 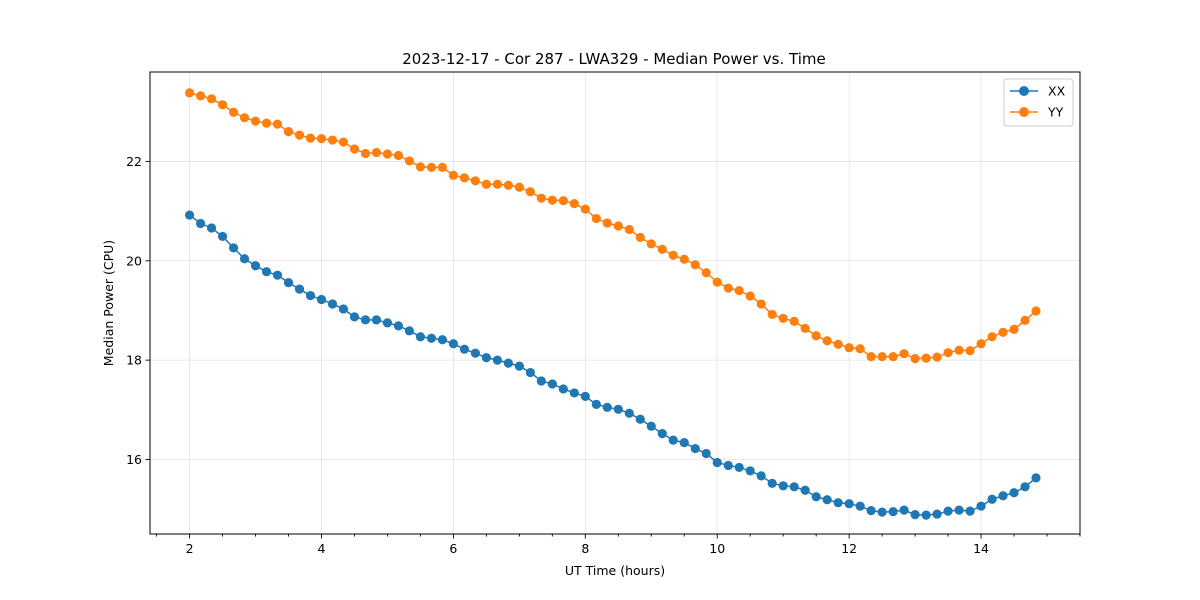 I want to click on y-tick-label: 18, so click(x=134, y=360).